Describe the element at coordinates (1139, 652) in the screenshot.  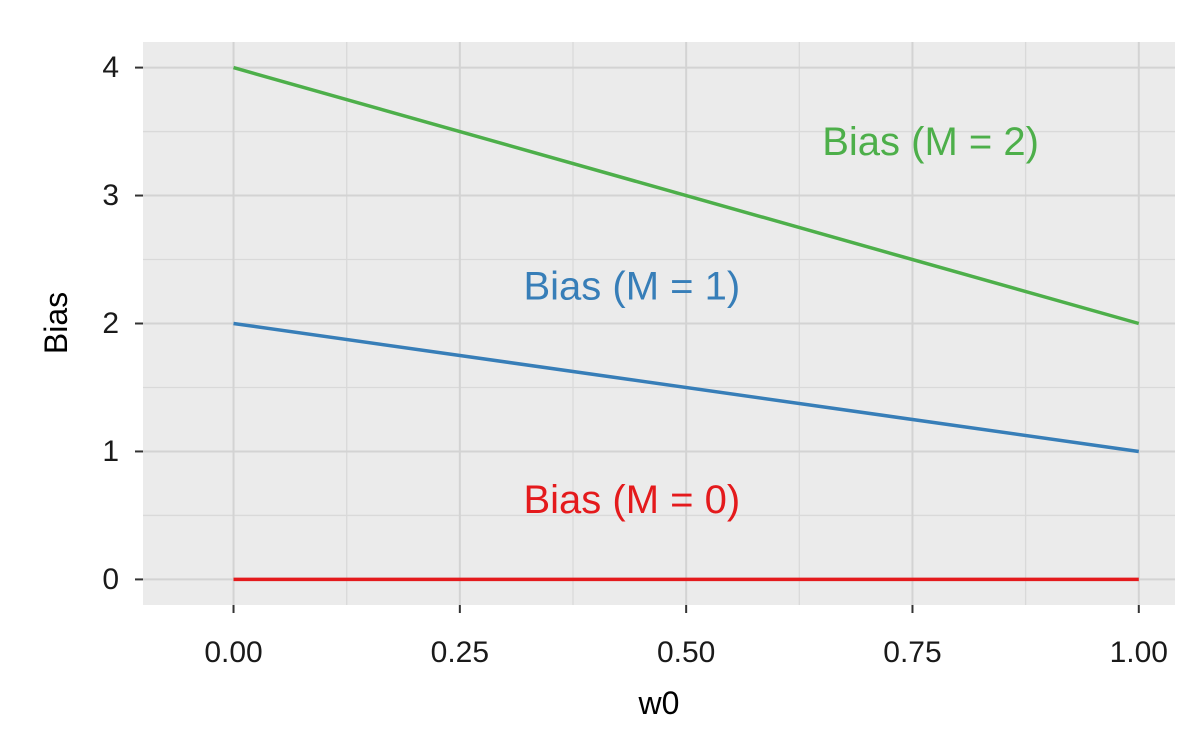
I see `x-tick-label: 1.00` at that location.